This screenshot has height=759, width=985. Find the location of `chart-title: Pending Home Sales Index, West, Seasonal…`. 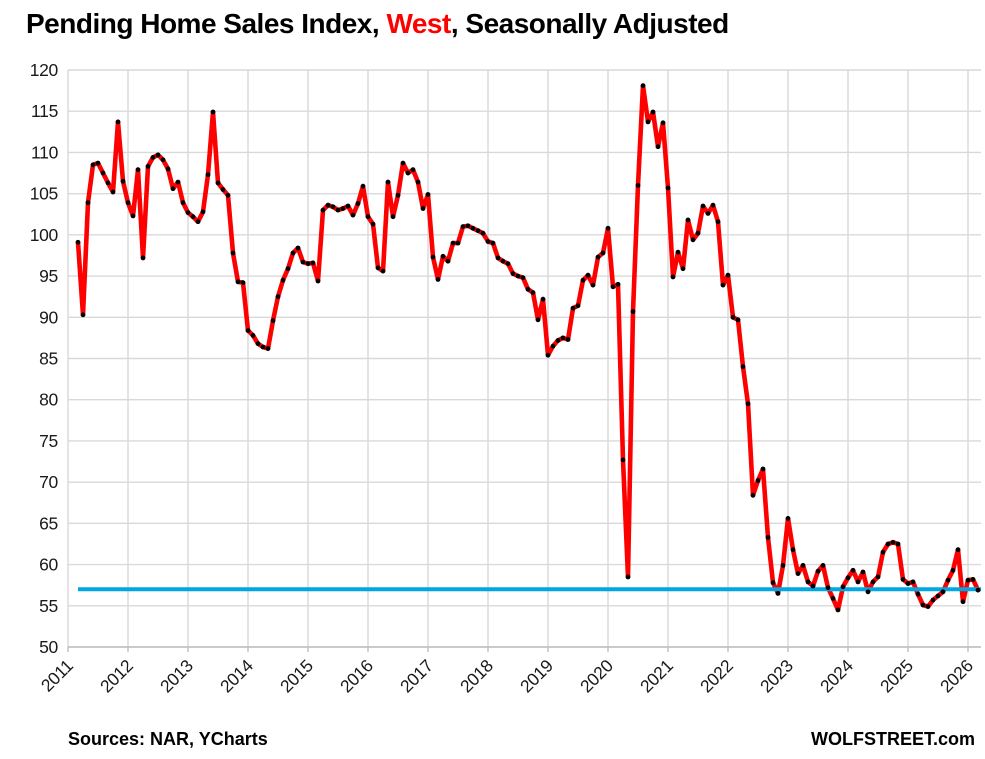

chart-title: Pending Home Sales Index, West, Seasonal… is located at coordinates (377, 24).